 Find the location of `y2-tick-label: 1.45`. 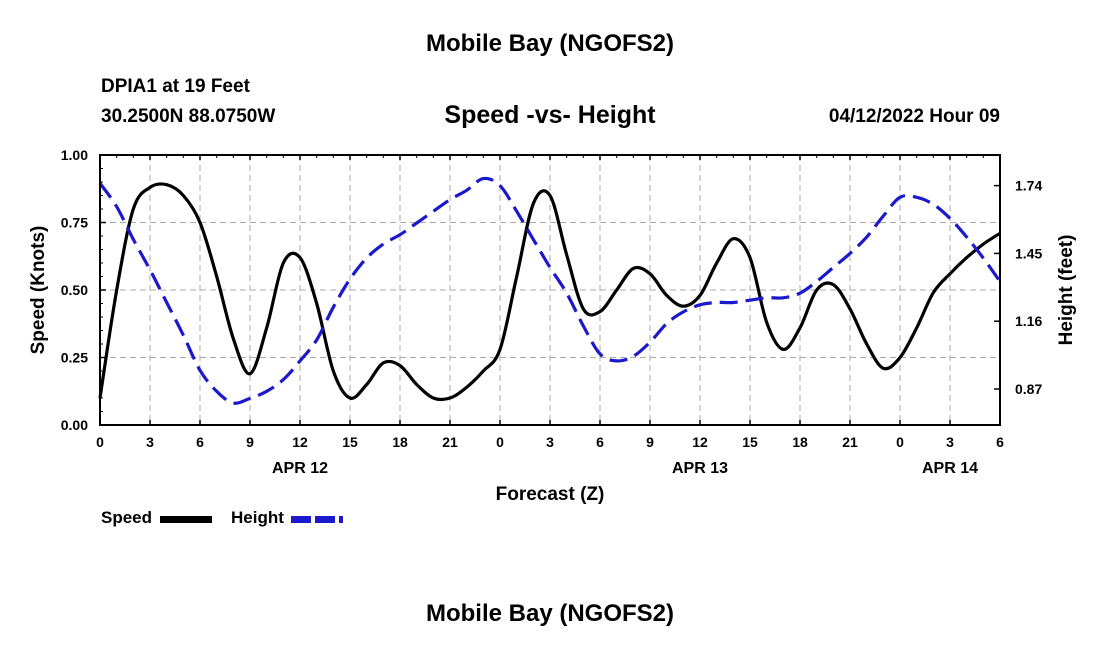

y2-tick-label: 1.45 is located at coordinates (1028, 253).